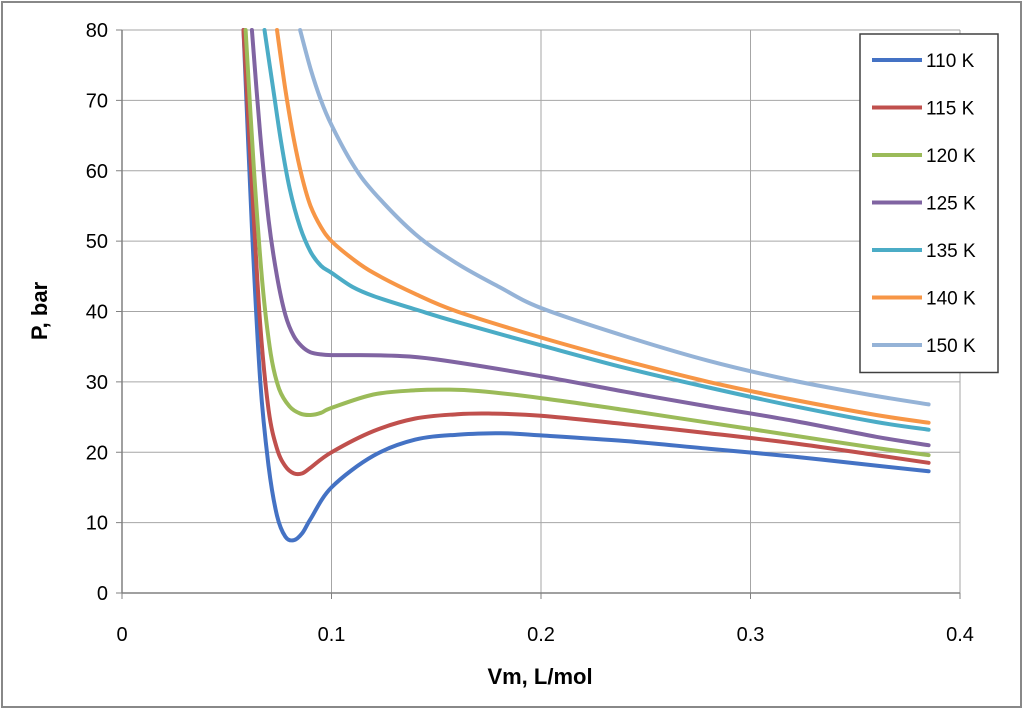  I want to click on legend-label: 135 K, so click(951, 251).